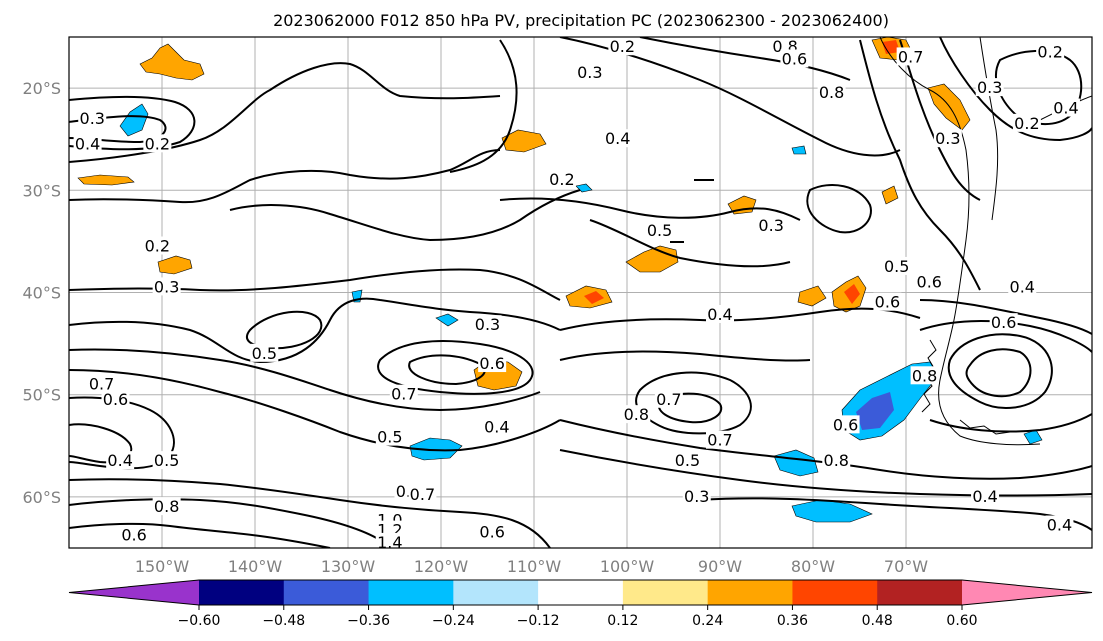 This screenshot has height=641, width=1103. I want to click on colorbar-tick-label: −0.48, so click(283, 621).